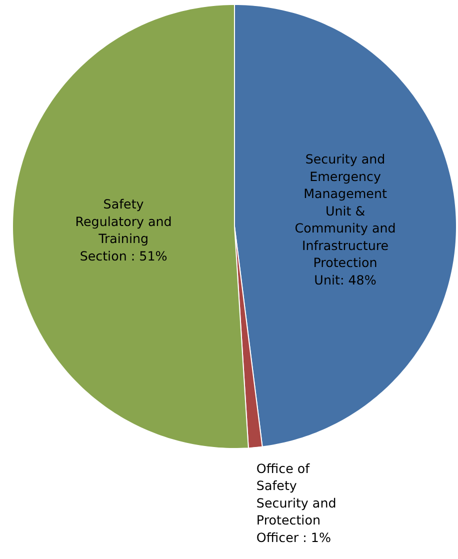 The width and height of the screenshot is (458, 559). Describe the element at coordinates (345, 220) in the screenshot. I see `slice-label: Security and Emergency Management Unit & Community and Infrastructure Protection Unit: 48%` at that location.